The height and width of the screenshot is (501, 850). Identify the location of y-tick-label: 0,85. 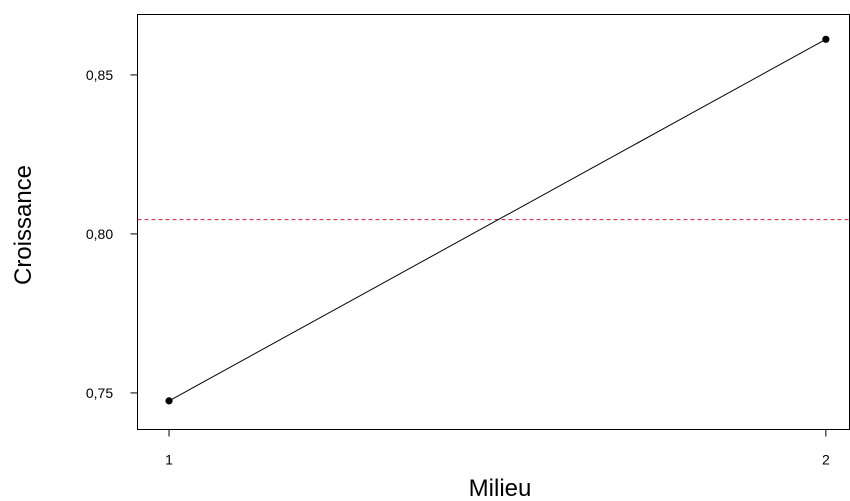
(99, 75).